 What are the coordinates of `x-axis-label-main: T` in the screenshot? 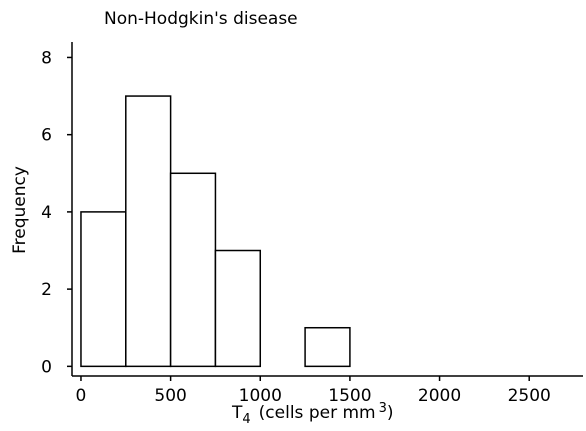 It's located at (237, 413).